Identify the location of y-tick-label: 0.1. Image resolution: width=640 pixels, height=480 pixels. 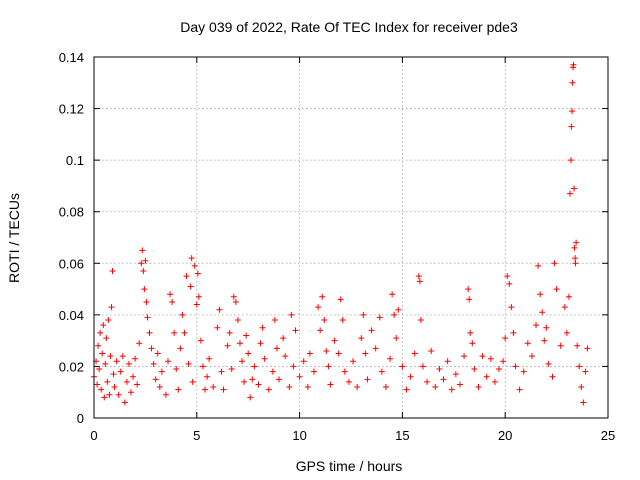
(75, 160).